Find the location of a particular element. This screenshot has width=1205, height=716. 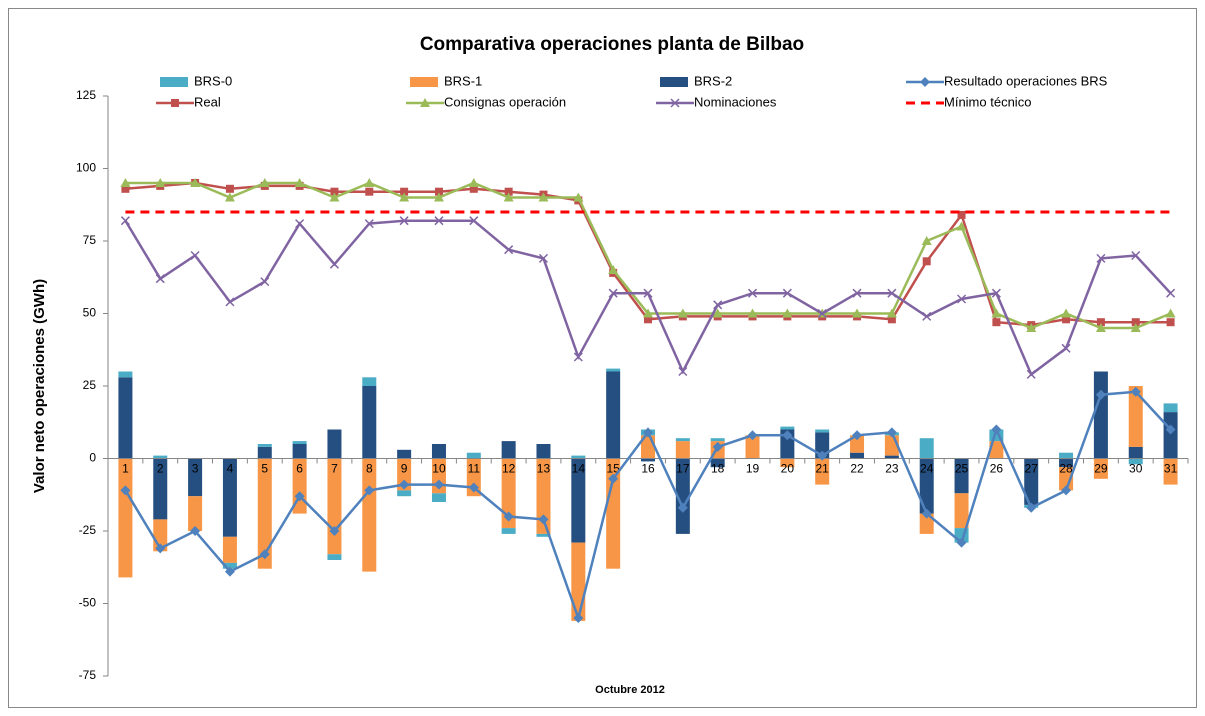

legend-label: Consignas operación is located at coordinates (505, 101).